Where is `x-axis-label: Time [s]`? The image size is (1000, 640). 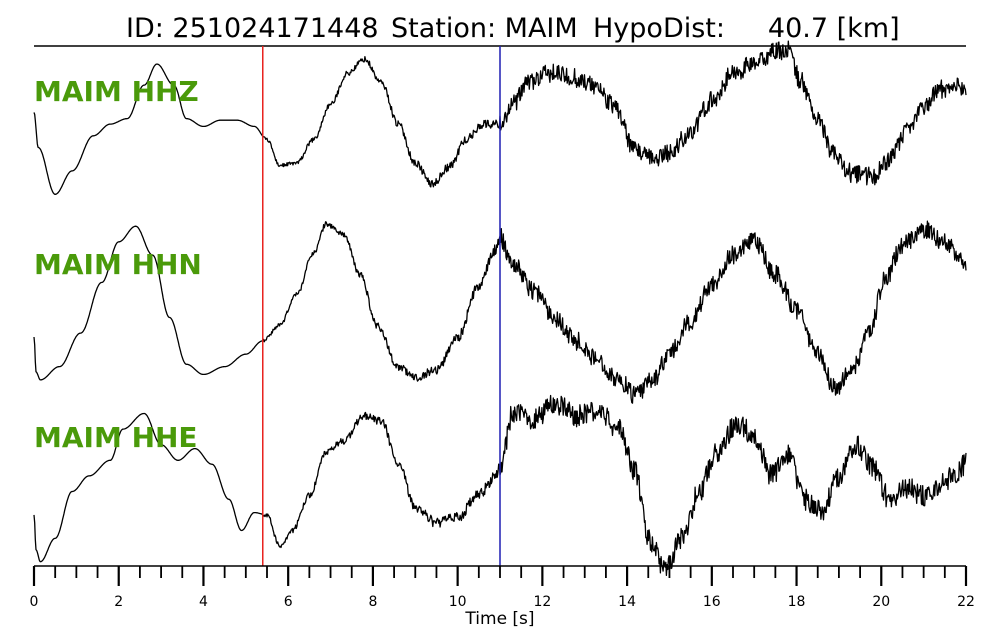 x-axis-label: Time [s] is located at coordinates (499, 619).